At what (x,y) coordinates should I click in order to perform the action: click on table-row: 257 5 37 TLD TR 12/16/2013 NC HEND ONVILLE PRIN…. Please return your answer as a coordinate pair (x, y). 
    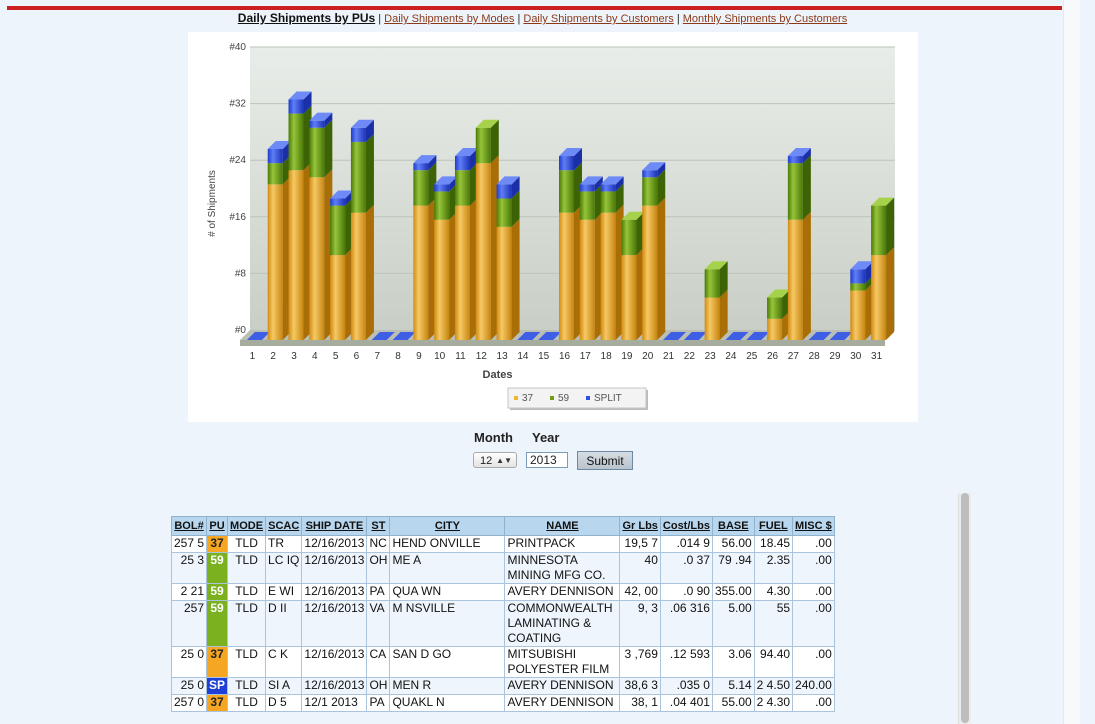
    Looking at the image, I should click on (502, 544).